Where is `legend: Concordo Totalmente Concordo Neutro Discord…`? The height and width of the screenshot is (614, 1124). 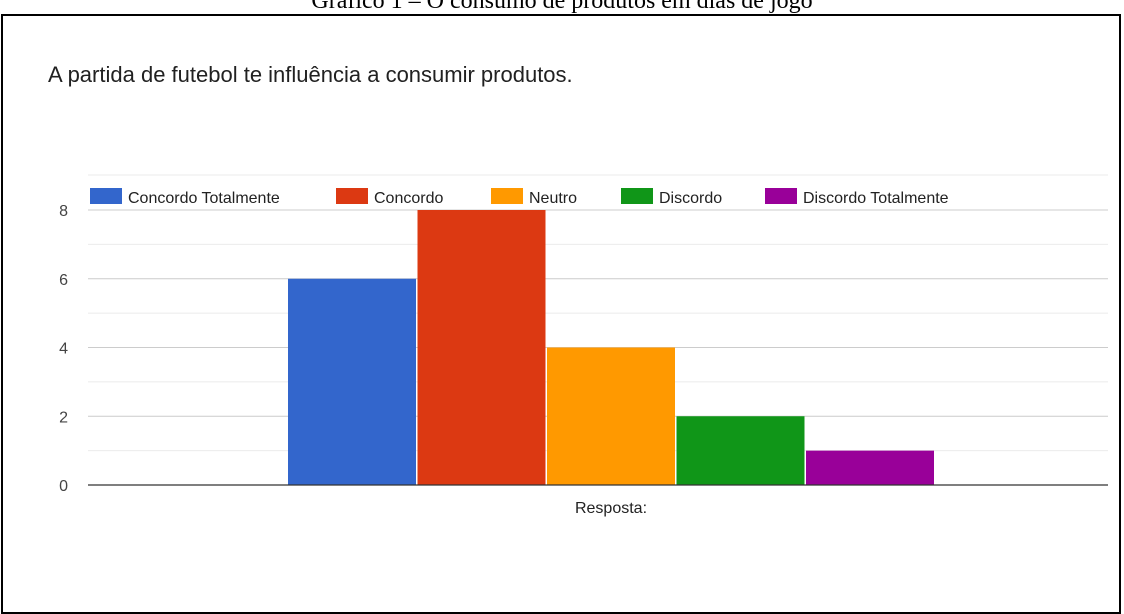
legend: Concordo Totalmente Concordo Neutro Discord… is located at coordinates (519, 197).